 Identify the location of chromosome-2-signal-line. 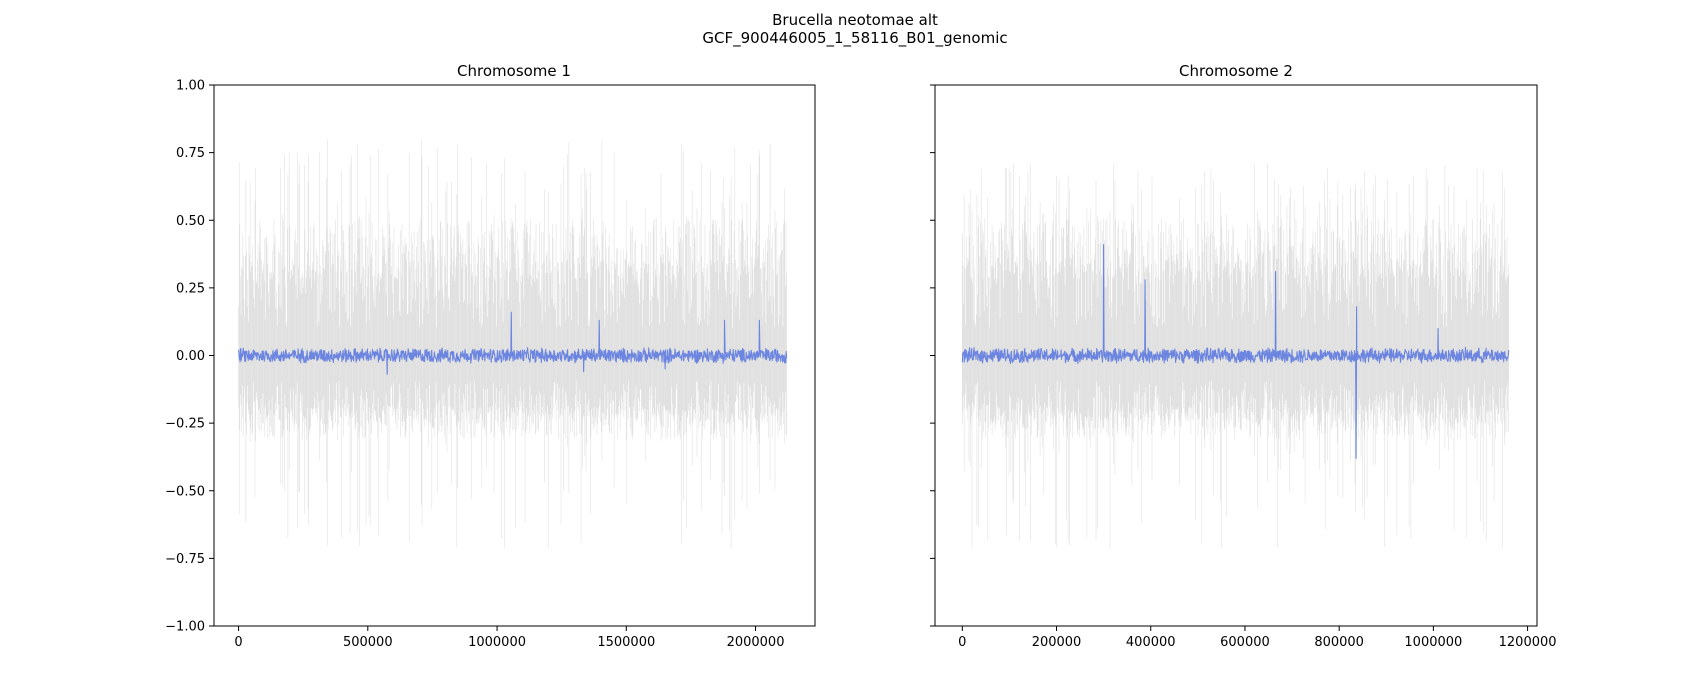
(1235, 351).